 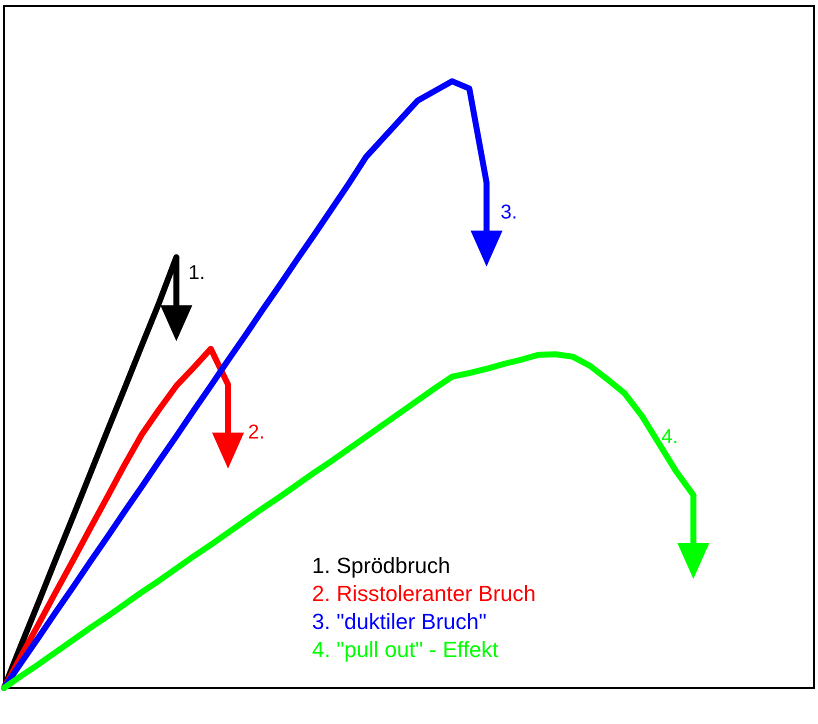 What do you see at coordinates (509, 213) in the screenshot?
I see `annotation: 3.` at bounding box center [509, 213].